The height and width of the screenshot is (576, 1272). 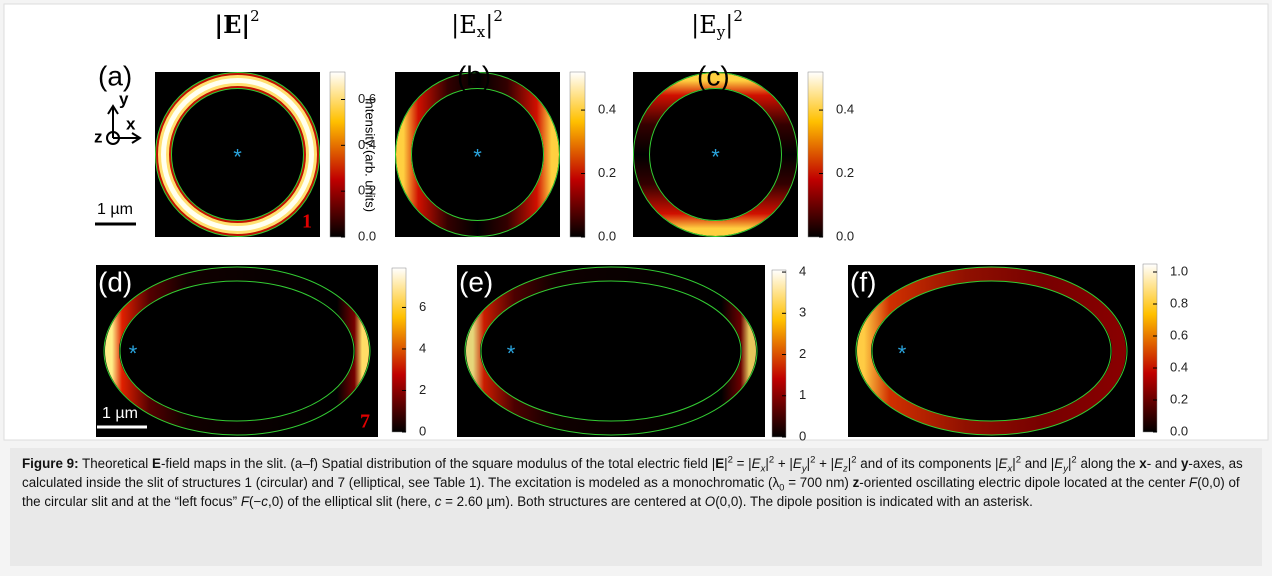 What do you see at coordinates (704, 25) in the screenshot?
I see `title-text: |E` at bounding box center [704, 25].